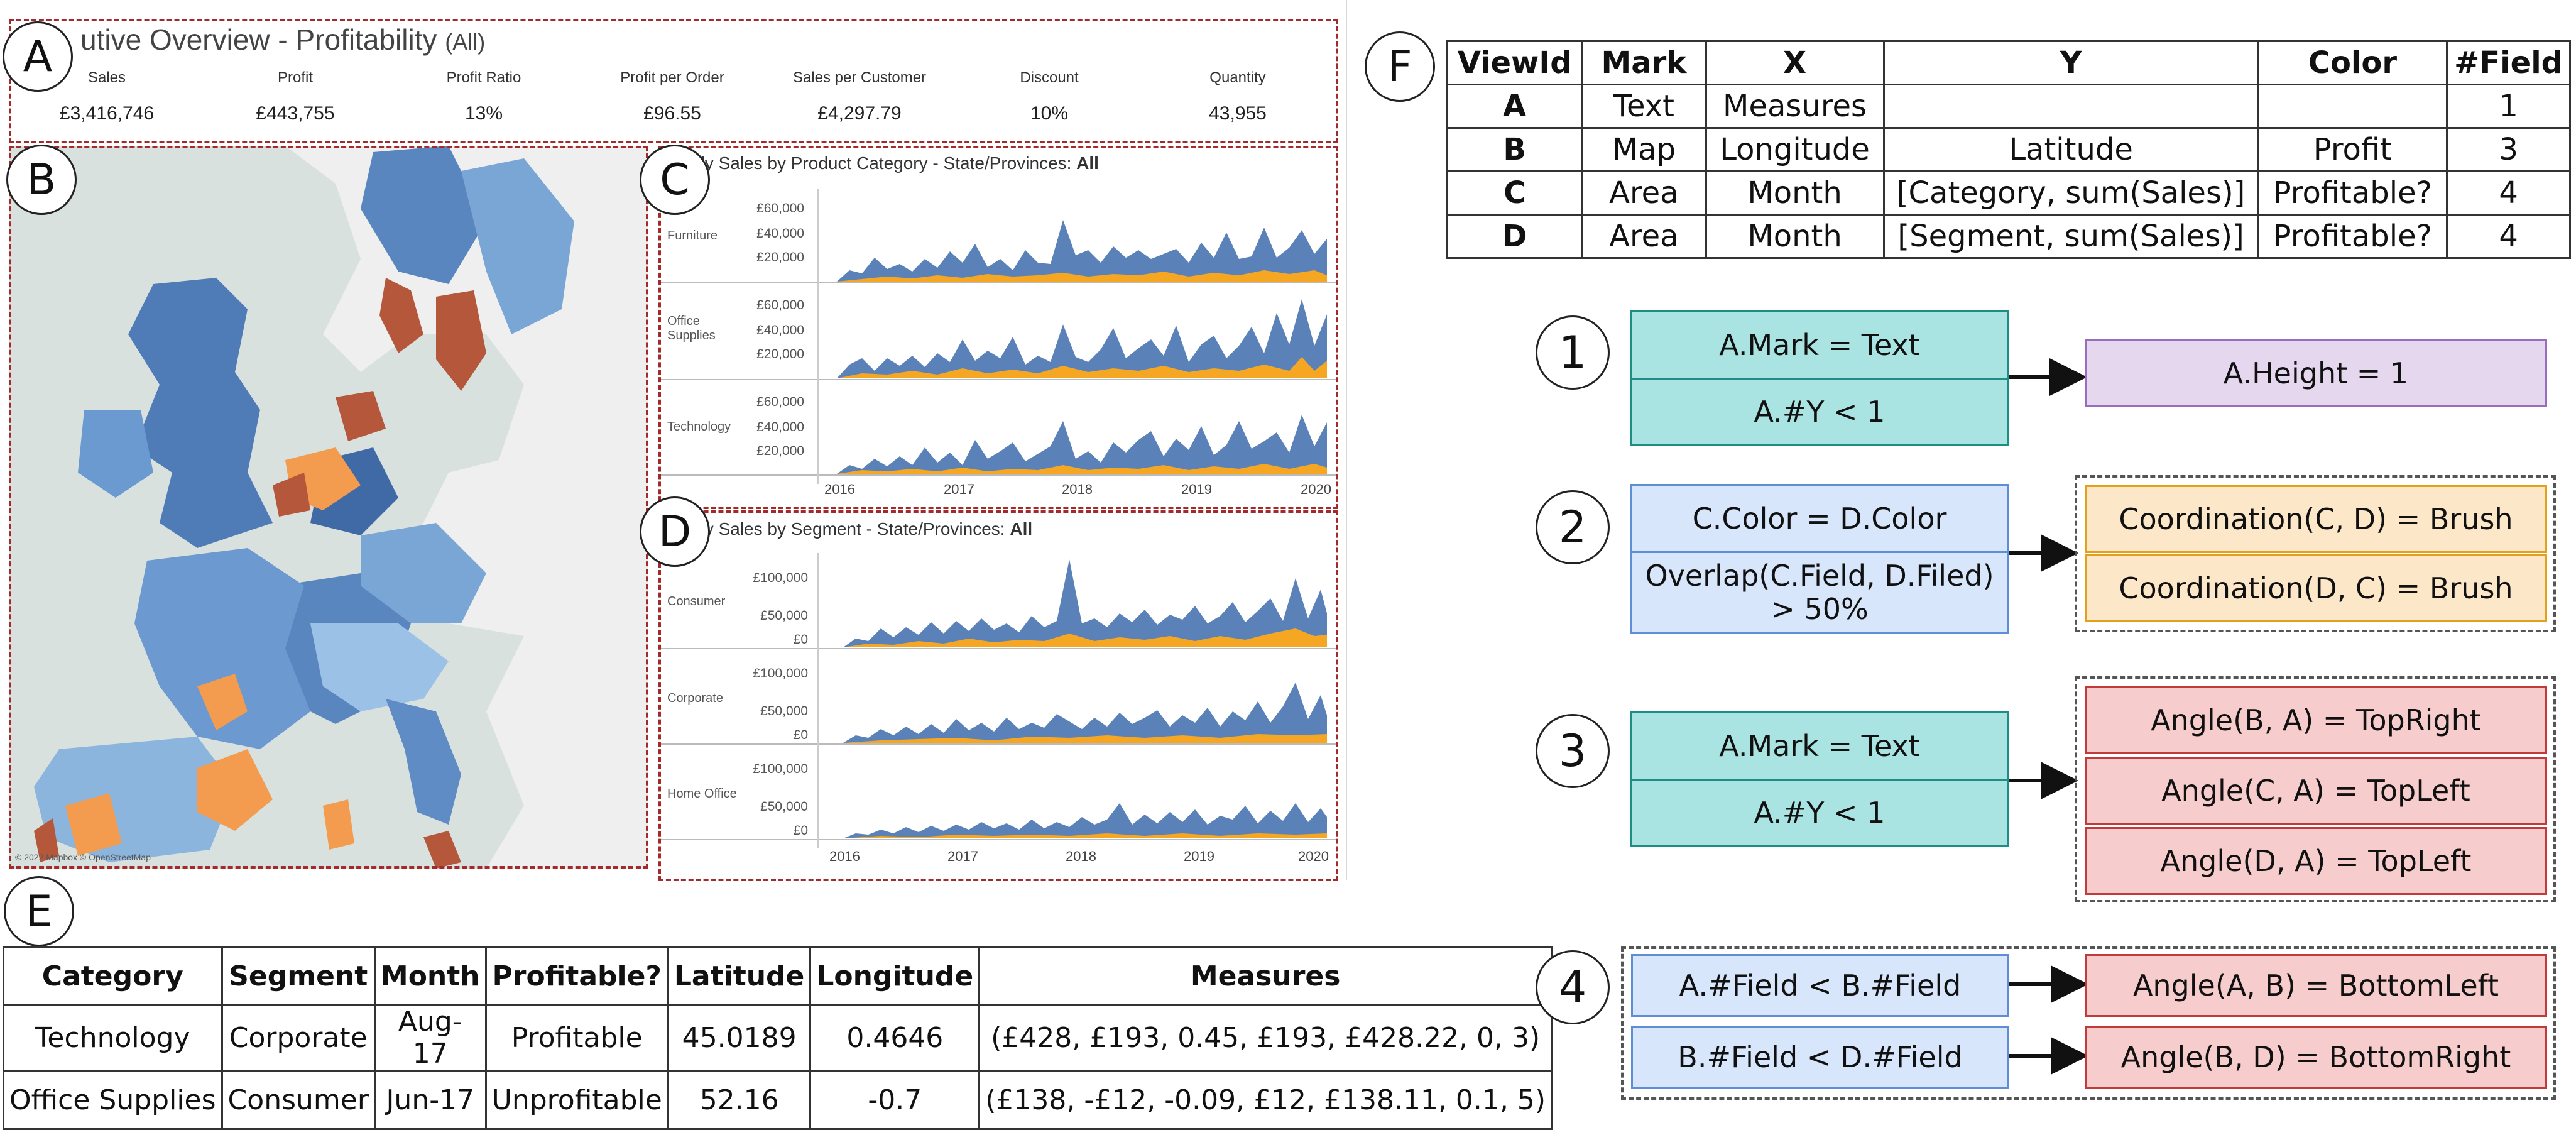 The image size is (2576, 1130). Describe the element at coordinates (998, 695) in the screenshot. I see `panel-d-frame` at that location.